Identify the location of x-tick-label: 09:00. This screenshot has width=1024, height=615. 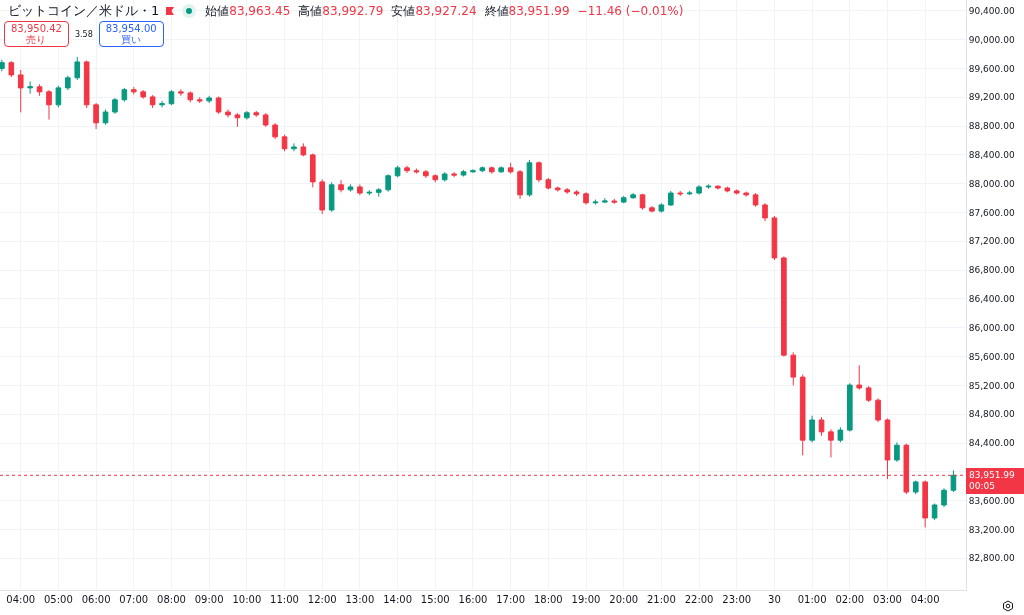
(209, 599).